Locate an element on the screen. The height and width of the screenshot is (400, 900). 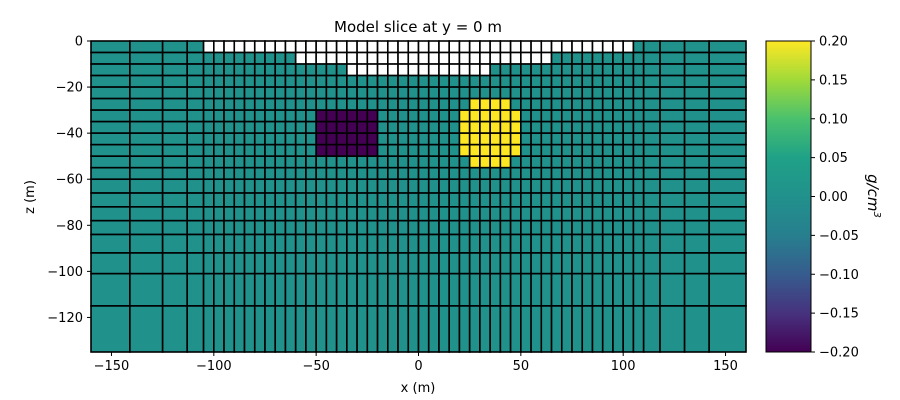
colorbar-ticks: 0.20 0.15 0.10 0.05 0.00 −0.05 −0.10 −0.15 −0.20 is located at coordinates (835, 198).